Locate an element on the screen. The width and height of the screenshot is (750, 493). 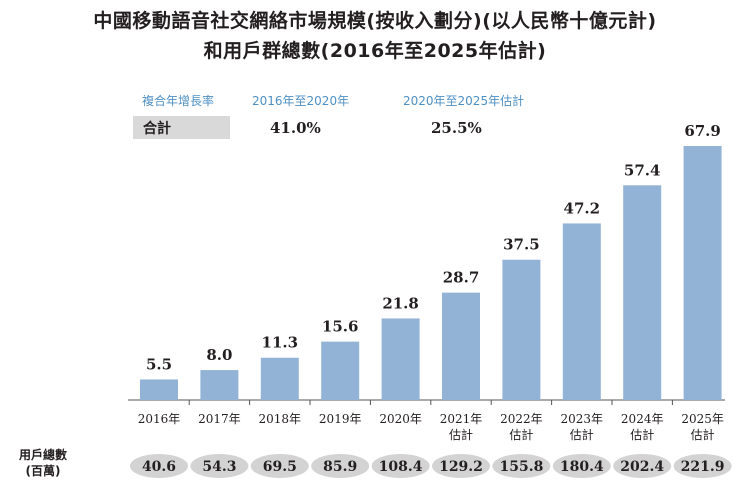
users-total-label-line1: 用戶總數 is located at coordinates (42, 455).